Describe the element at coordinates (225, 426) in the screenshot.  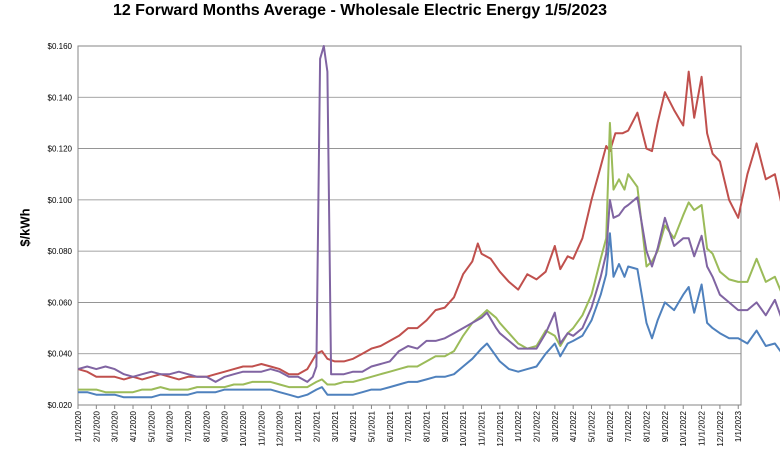
I see `x-tick-label: 9/1/2020` at that location.